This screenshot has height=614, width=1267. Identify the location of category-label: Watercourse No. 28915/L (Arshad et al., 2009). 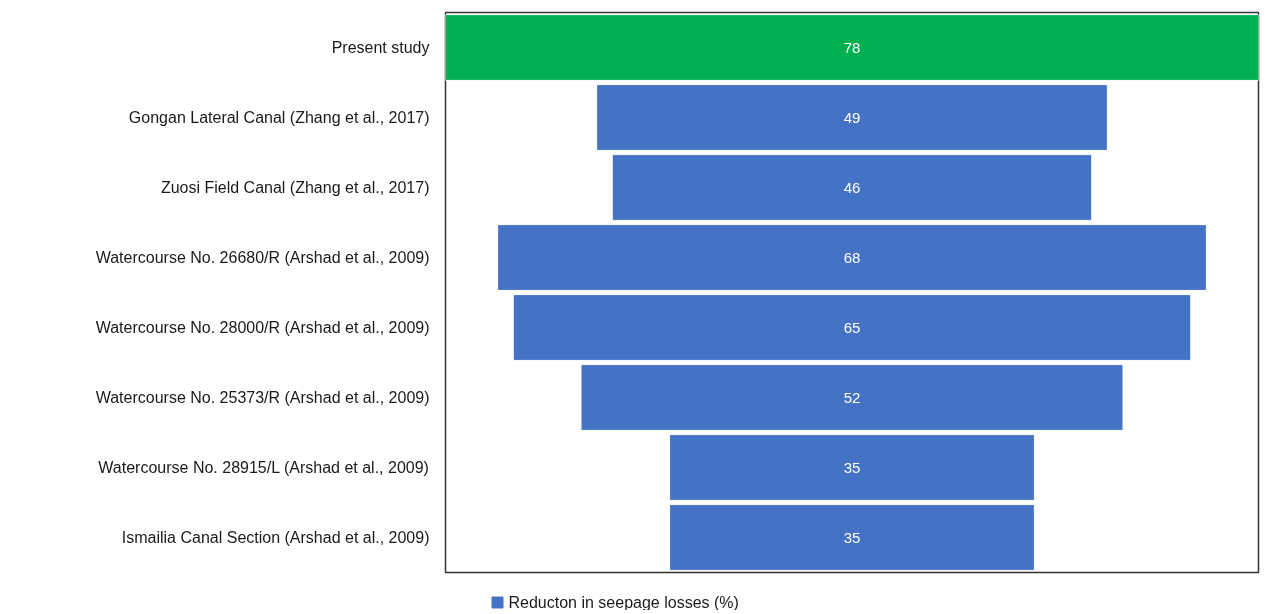
(263, 467).